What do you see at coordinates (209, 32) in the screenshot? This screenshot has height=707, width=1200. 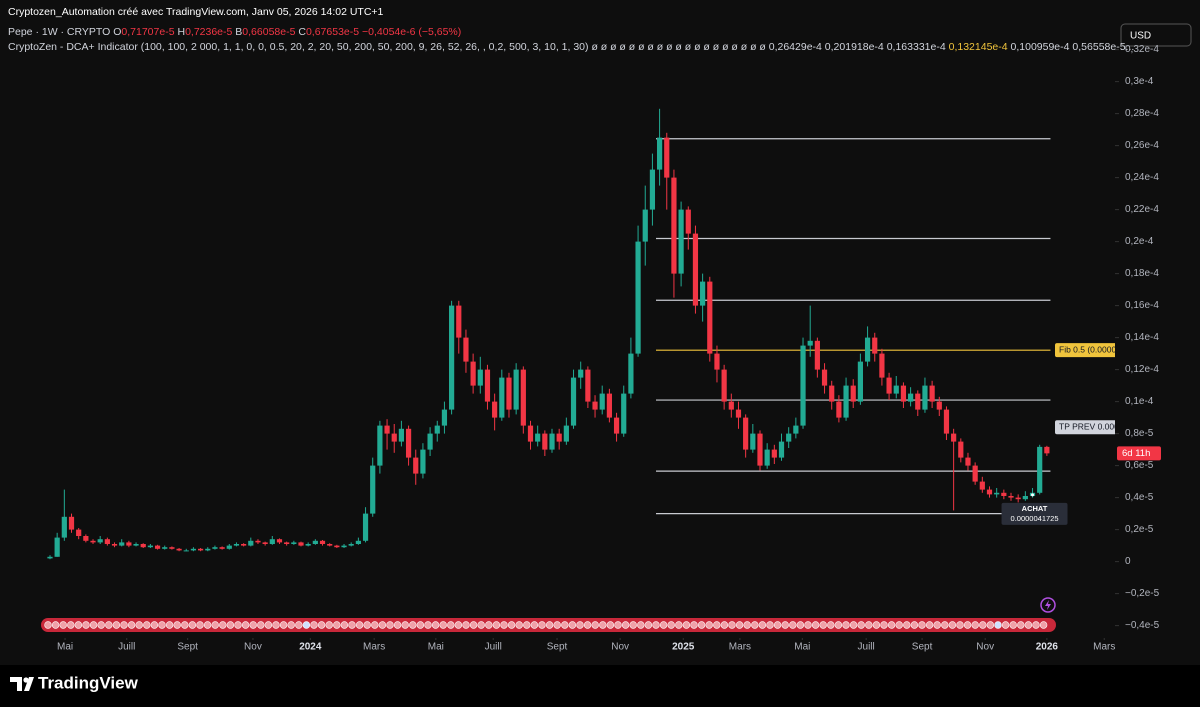 I see `ohlc-value: 0,7236e-5` at bounding box center [209, 32].